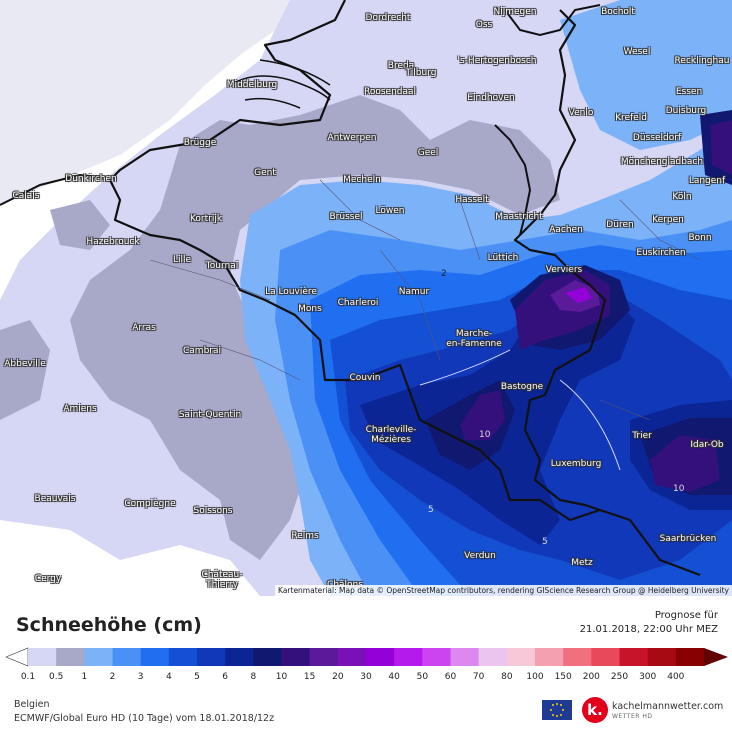 This screenshot has width=732, height=732. Describe the element at coordinates (358, 303) in the screenshot. I see `city-label: Charleroi` at that location.